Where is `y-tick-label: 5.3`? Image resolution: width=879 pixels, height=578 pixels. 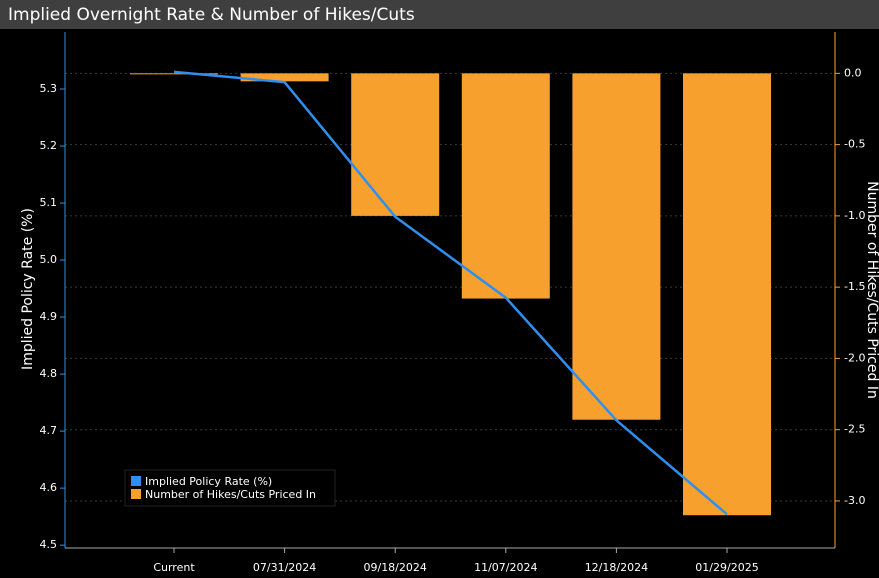 y-tick-label: 5.3 is located at coordinates (49, 88).